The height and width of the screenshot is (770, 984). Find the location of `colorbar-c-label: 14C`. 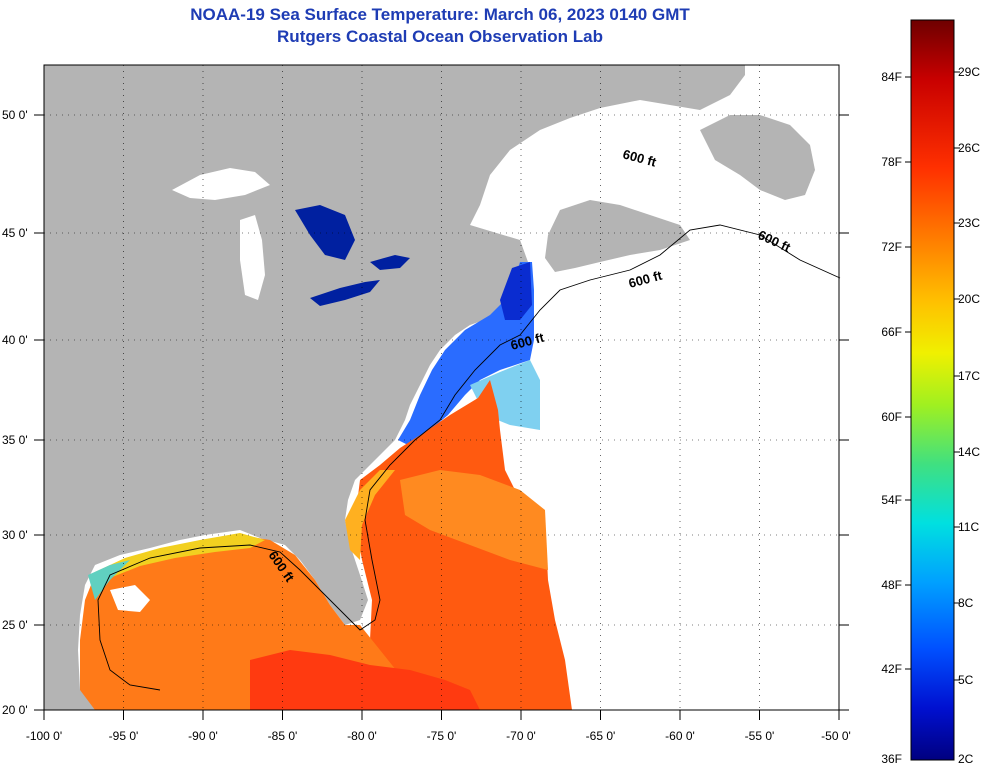

colorbar-c-label: 14C is located at coordinates (969, 452).